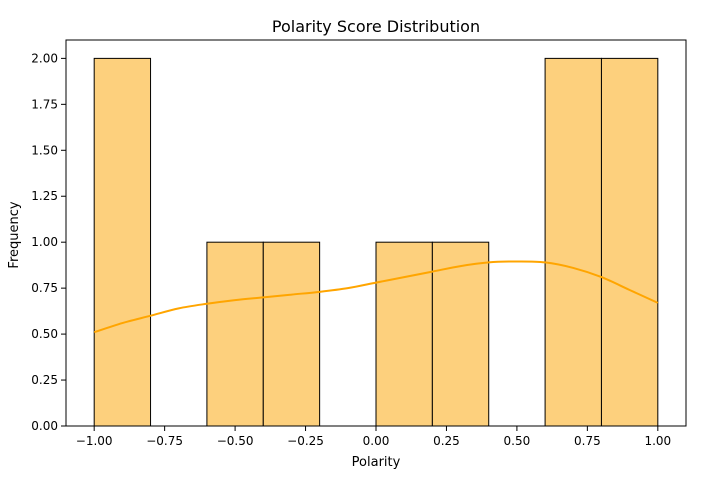 This screenshot has height=477, width=719. Describe the element at coordinates (44, 150) in the screenshot. I see `y-tick-label-6: 1.50` at that location.